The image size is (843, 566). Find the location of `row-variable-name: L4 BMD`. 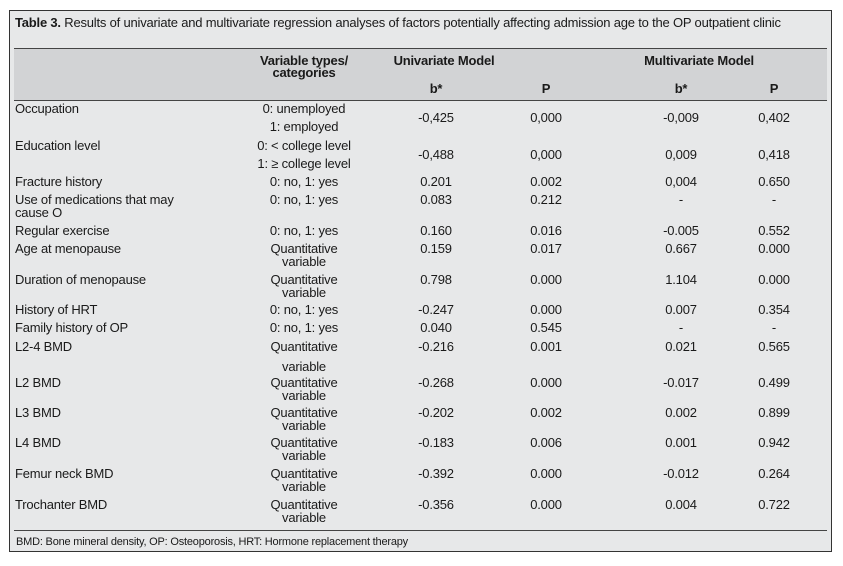

row-variable-name: L4 BMD is located at coordinates (38, 442).